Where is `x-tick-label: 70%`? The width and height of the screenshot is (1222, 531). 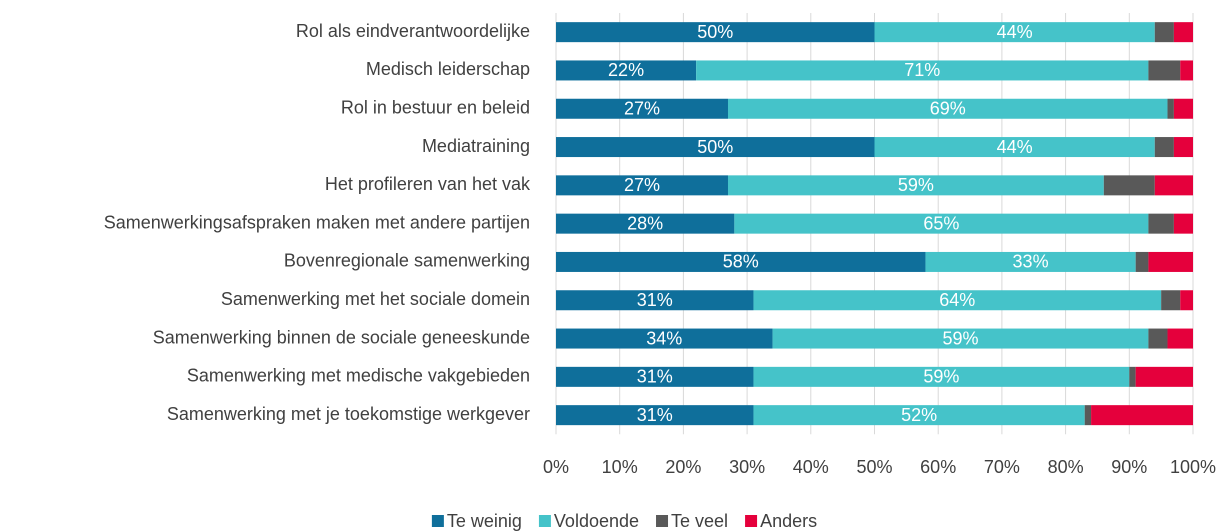 x-tick-label: 70% is located at coordinates (1002, 467).